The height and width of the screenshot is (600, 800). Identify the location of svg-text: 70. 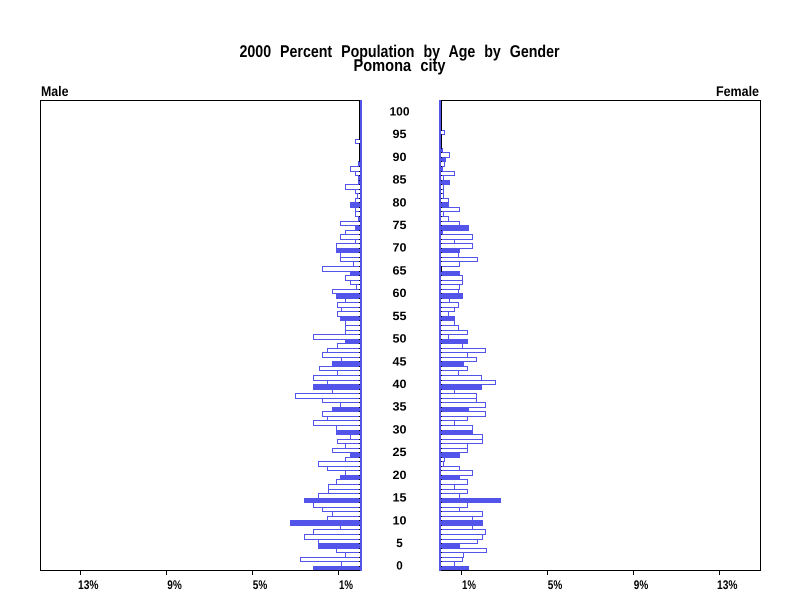
(400, 248).